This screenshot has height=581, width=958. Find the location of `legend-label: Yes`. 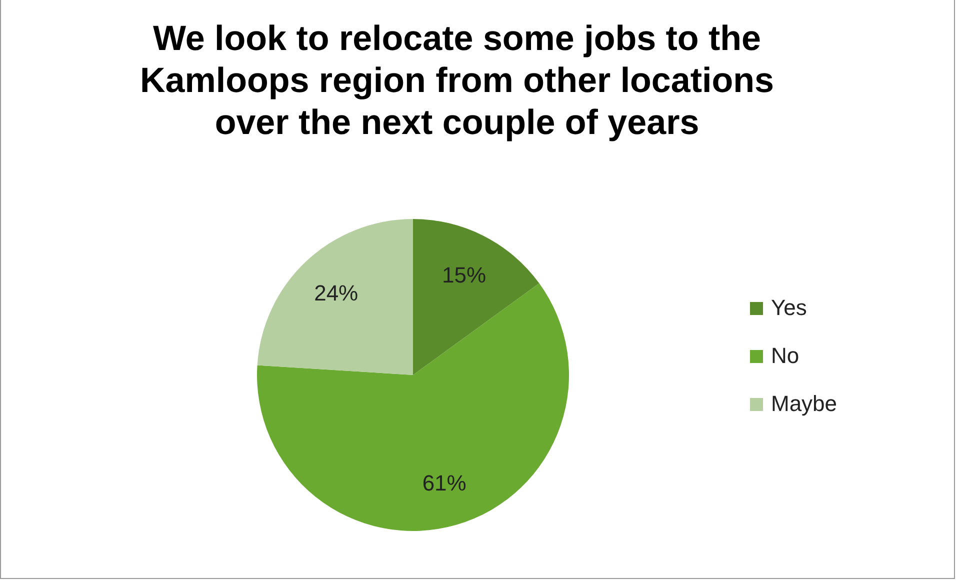

legend-label: Yes is located at coordinates (789, 308).